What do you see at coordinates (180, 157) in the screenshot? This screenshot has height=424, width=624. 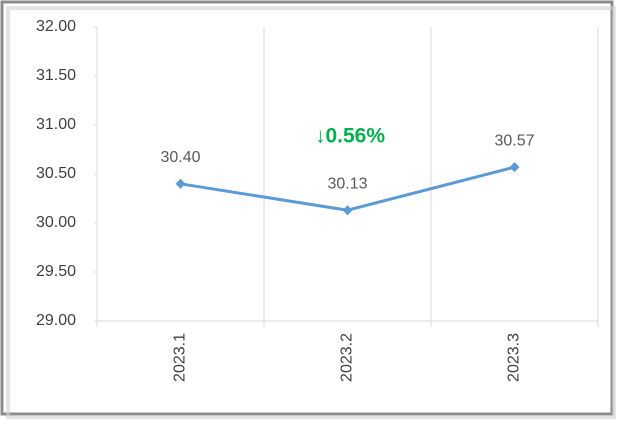 I see `data-label: 30.40` at bounding box center [180, 157].